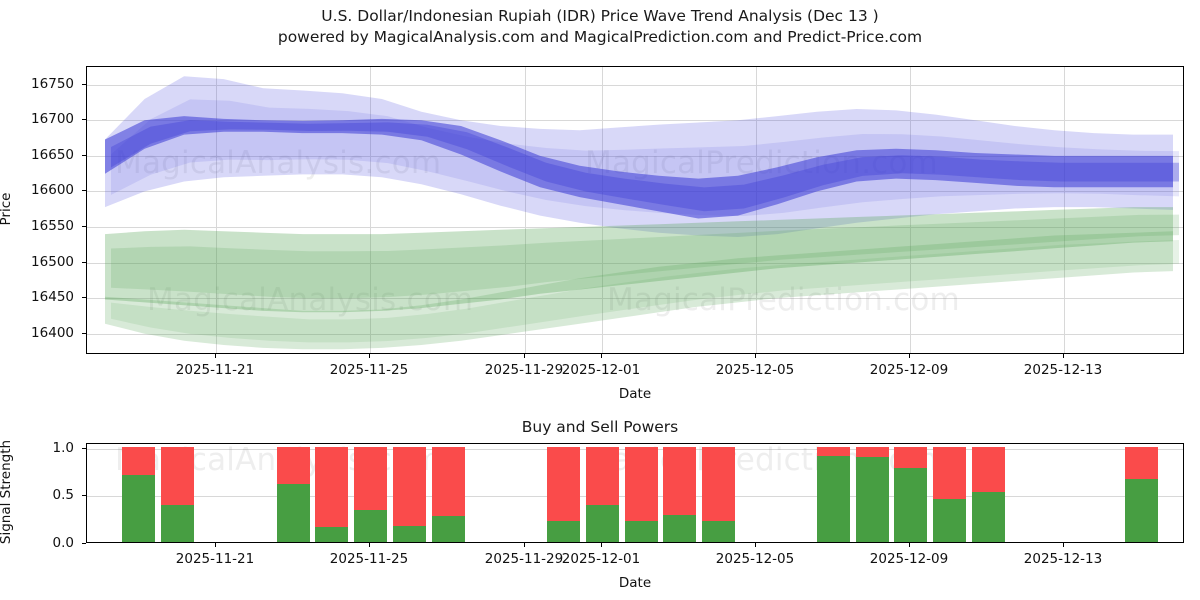 This screenshot has height=600, width=1200. What do you see at coordinates (52, 154) in the screenshot?
I see `price-y-tick: 16650` at bounding box center [52, 154].